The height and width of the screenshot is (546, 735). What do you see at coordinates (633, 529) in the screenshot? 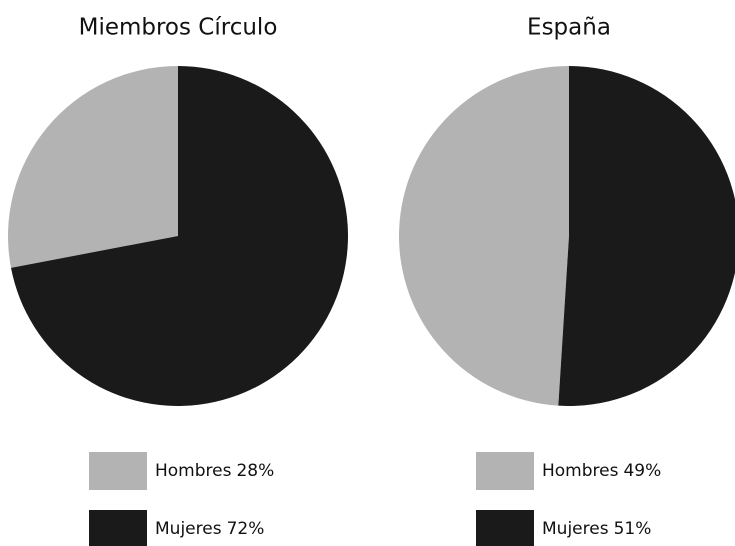
I see `legend-value: 51%` at bounding box center [633, 529].